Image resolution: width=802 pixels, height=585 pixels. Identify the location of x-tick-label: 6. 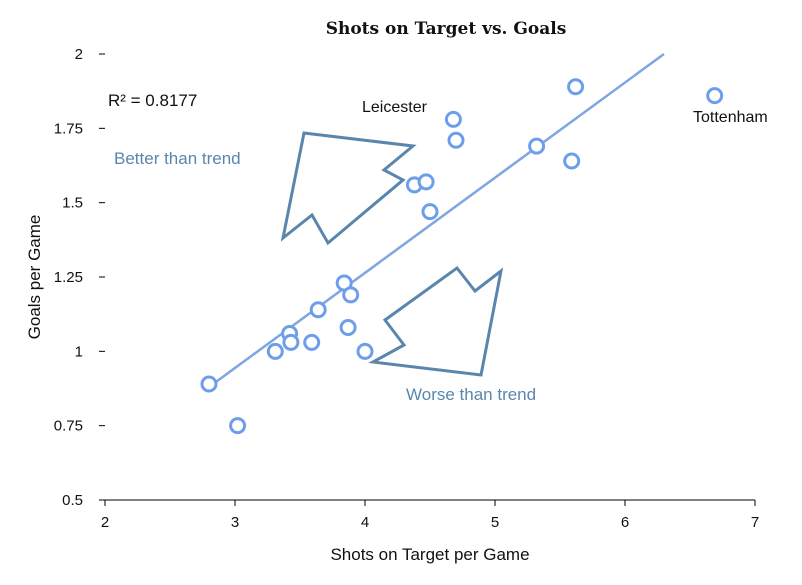
(625, 522).